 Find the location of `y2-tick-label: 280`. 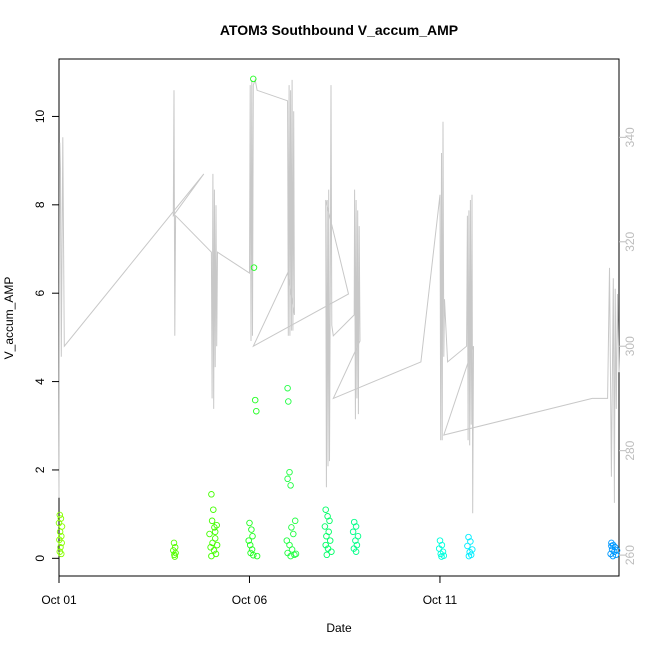

y2-tick-label: 280 is located at coordinates (630, 450).